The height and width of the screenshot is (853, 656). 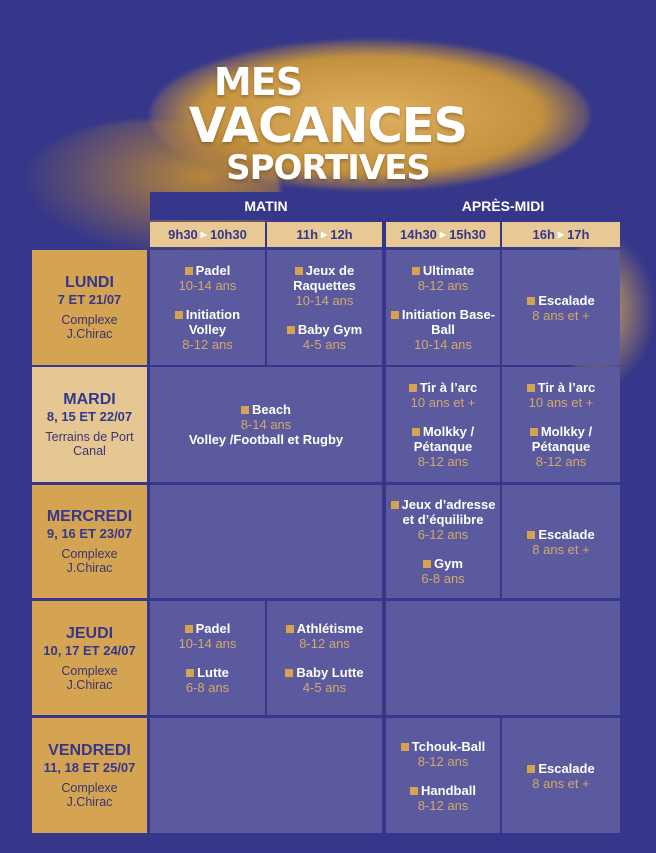 I want to click on activity-name-text: Handball, so click(x=448, y=790).